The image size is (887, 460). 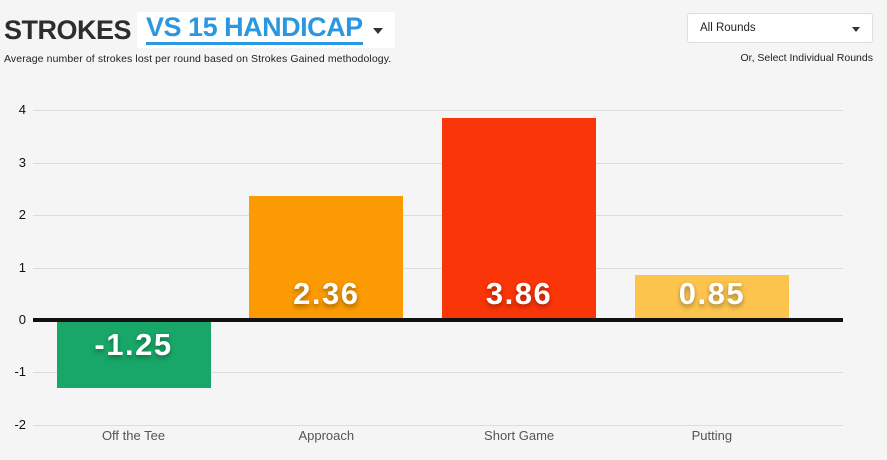 I want to click on title-strokes-label: STROKES, so click(x=68, y=30).